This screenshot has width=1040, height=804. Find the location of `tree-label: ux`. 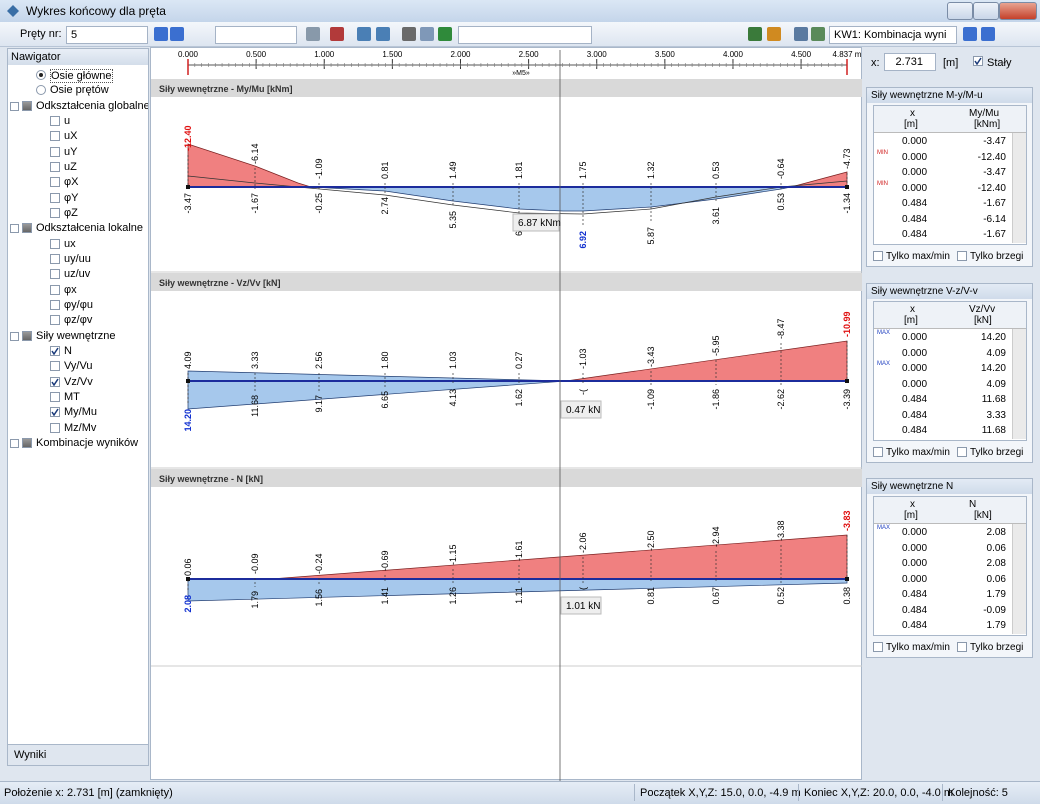

tree-label: ux is located at coordinates (70, 243).